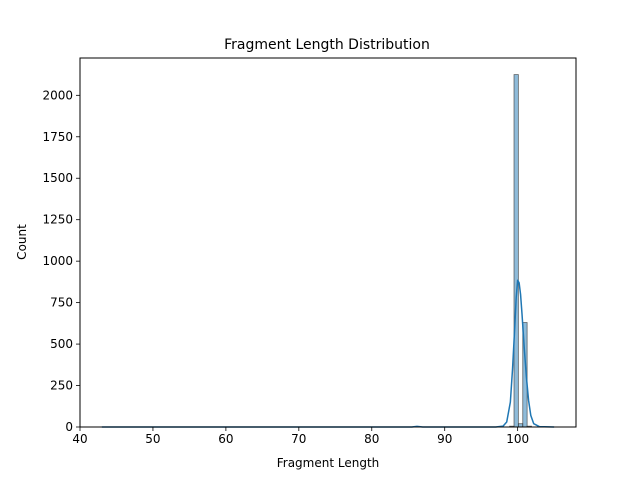 The width and height of the screenshot is (640, 480). I want to click on y-tick-label-750: 750, so click(61, 303).